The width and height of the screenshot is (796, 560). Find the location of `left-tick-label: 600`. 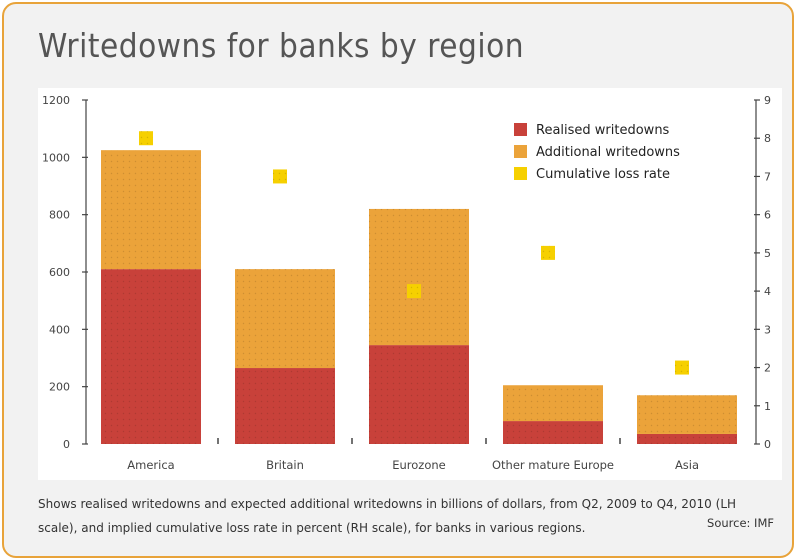

left-tick-label: 600 is located at coordinates (59, 272).